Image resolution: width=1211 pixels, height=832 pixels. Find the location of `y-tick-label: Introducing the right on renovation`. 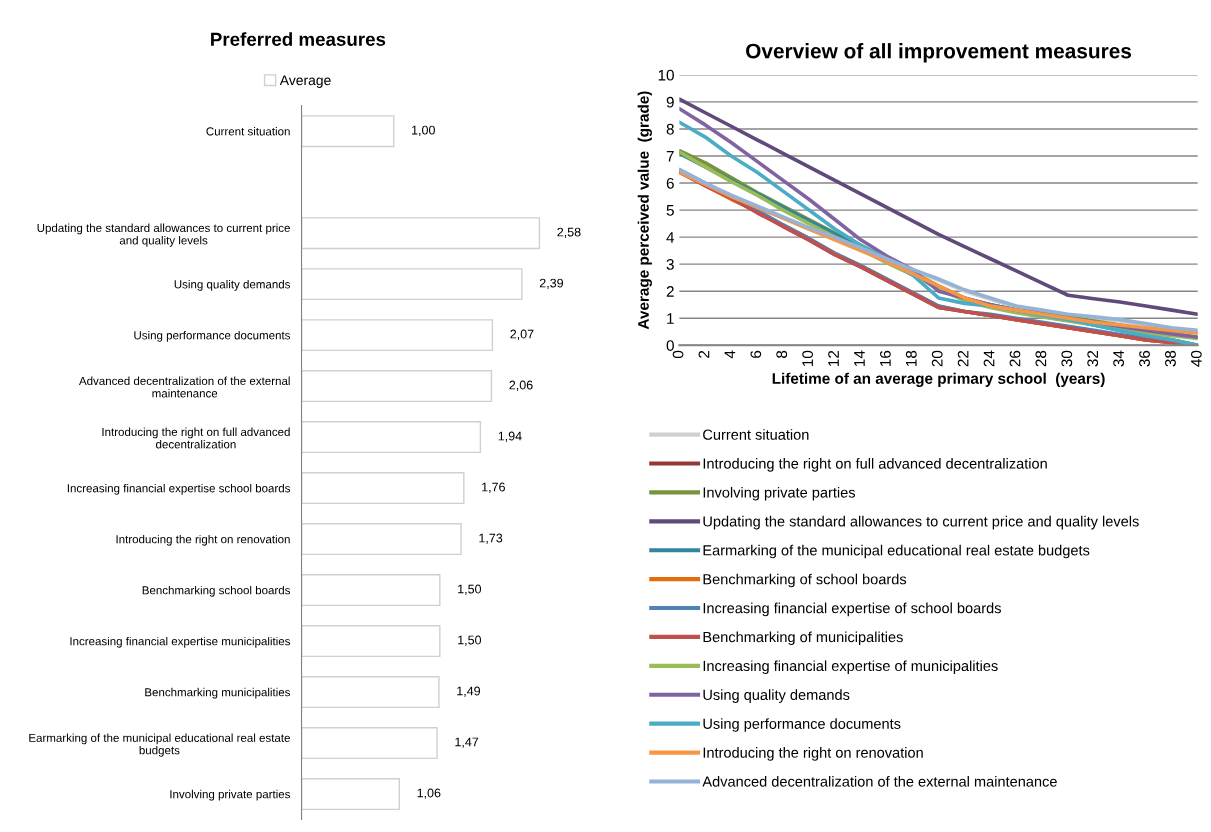

y-tick-label: Introducing the right on renovation is located at coordinates (203, 540).